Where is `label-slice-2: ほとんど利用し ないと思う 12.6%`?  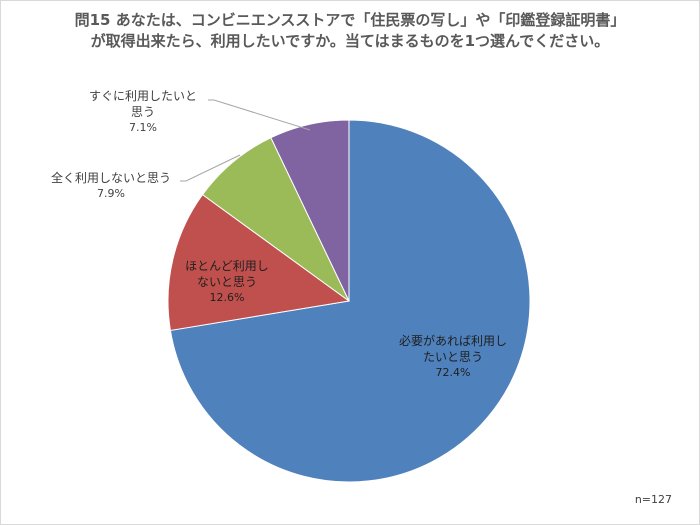
label-slice-2: ほとんど利用し ないと思う 12.6% is located at coordinates (227, 282).